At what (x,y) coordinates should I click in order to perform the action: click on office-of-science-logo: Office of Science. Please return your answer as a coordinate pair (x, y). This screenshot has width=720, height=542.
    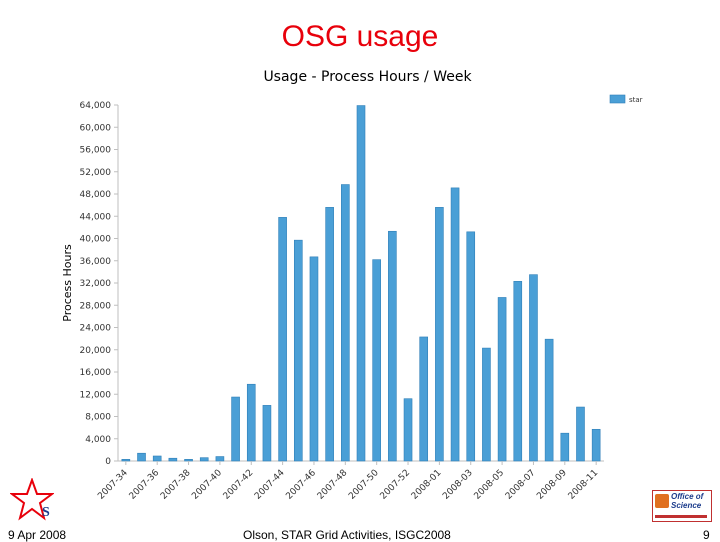
    Looking at the image, I should click on (682, 506).